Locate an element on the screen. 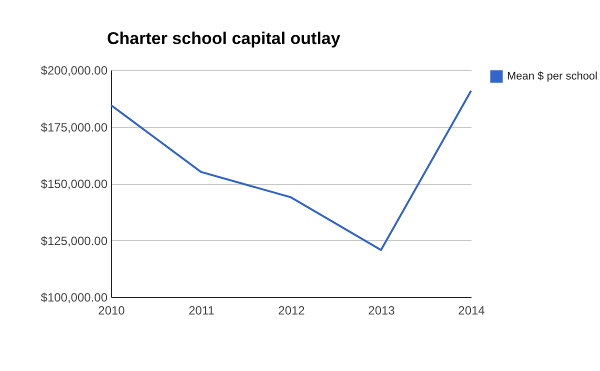 The height and width of the screenshot is (371, 600). legend-label: Mean $ per school is located at coordinates (552, 76).